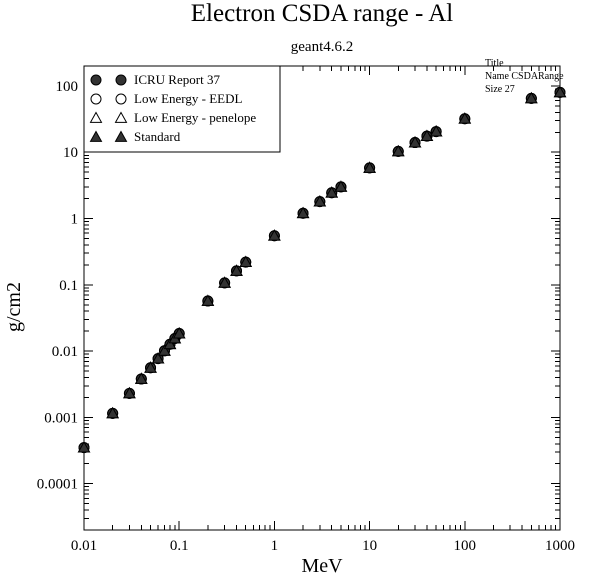 The image size is (607, 574). What do you see at coordinates (84, 546) in the screenshot?
I see `x-tick-label: 0.01` at bounding box center [84, 546].